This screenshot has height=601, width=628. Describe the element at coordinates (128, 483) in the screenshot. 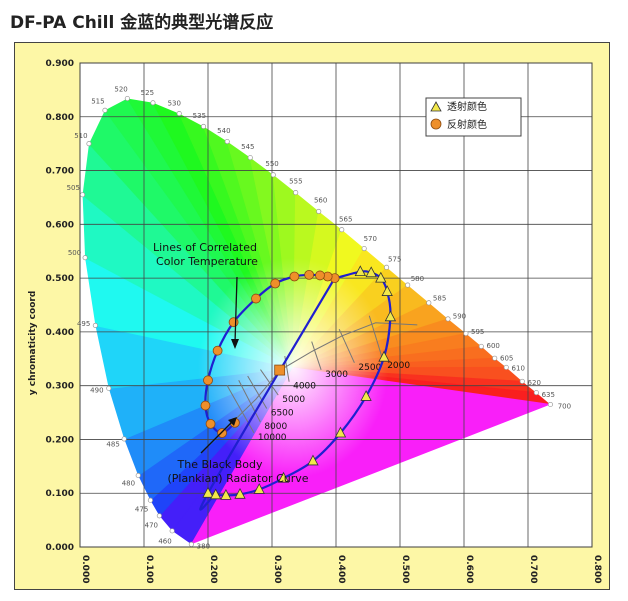

I see `wavelength-label: 480` at that location.